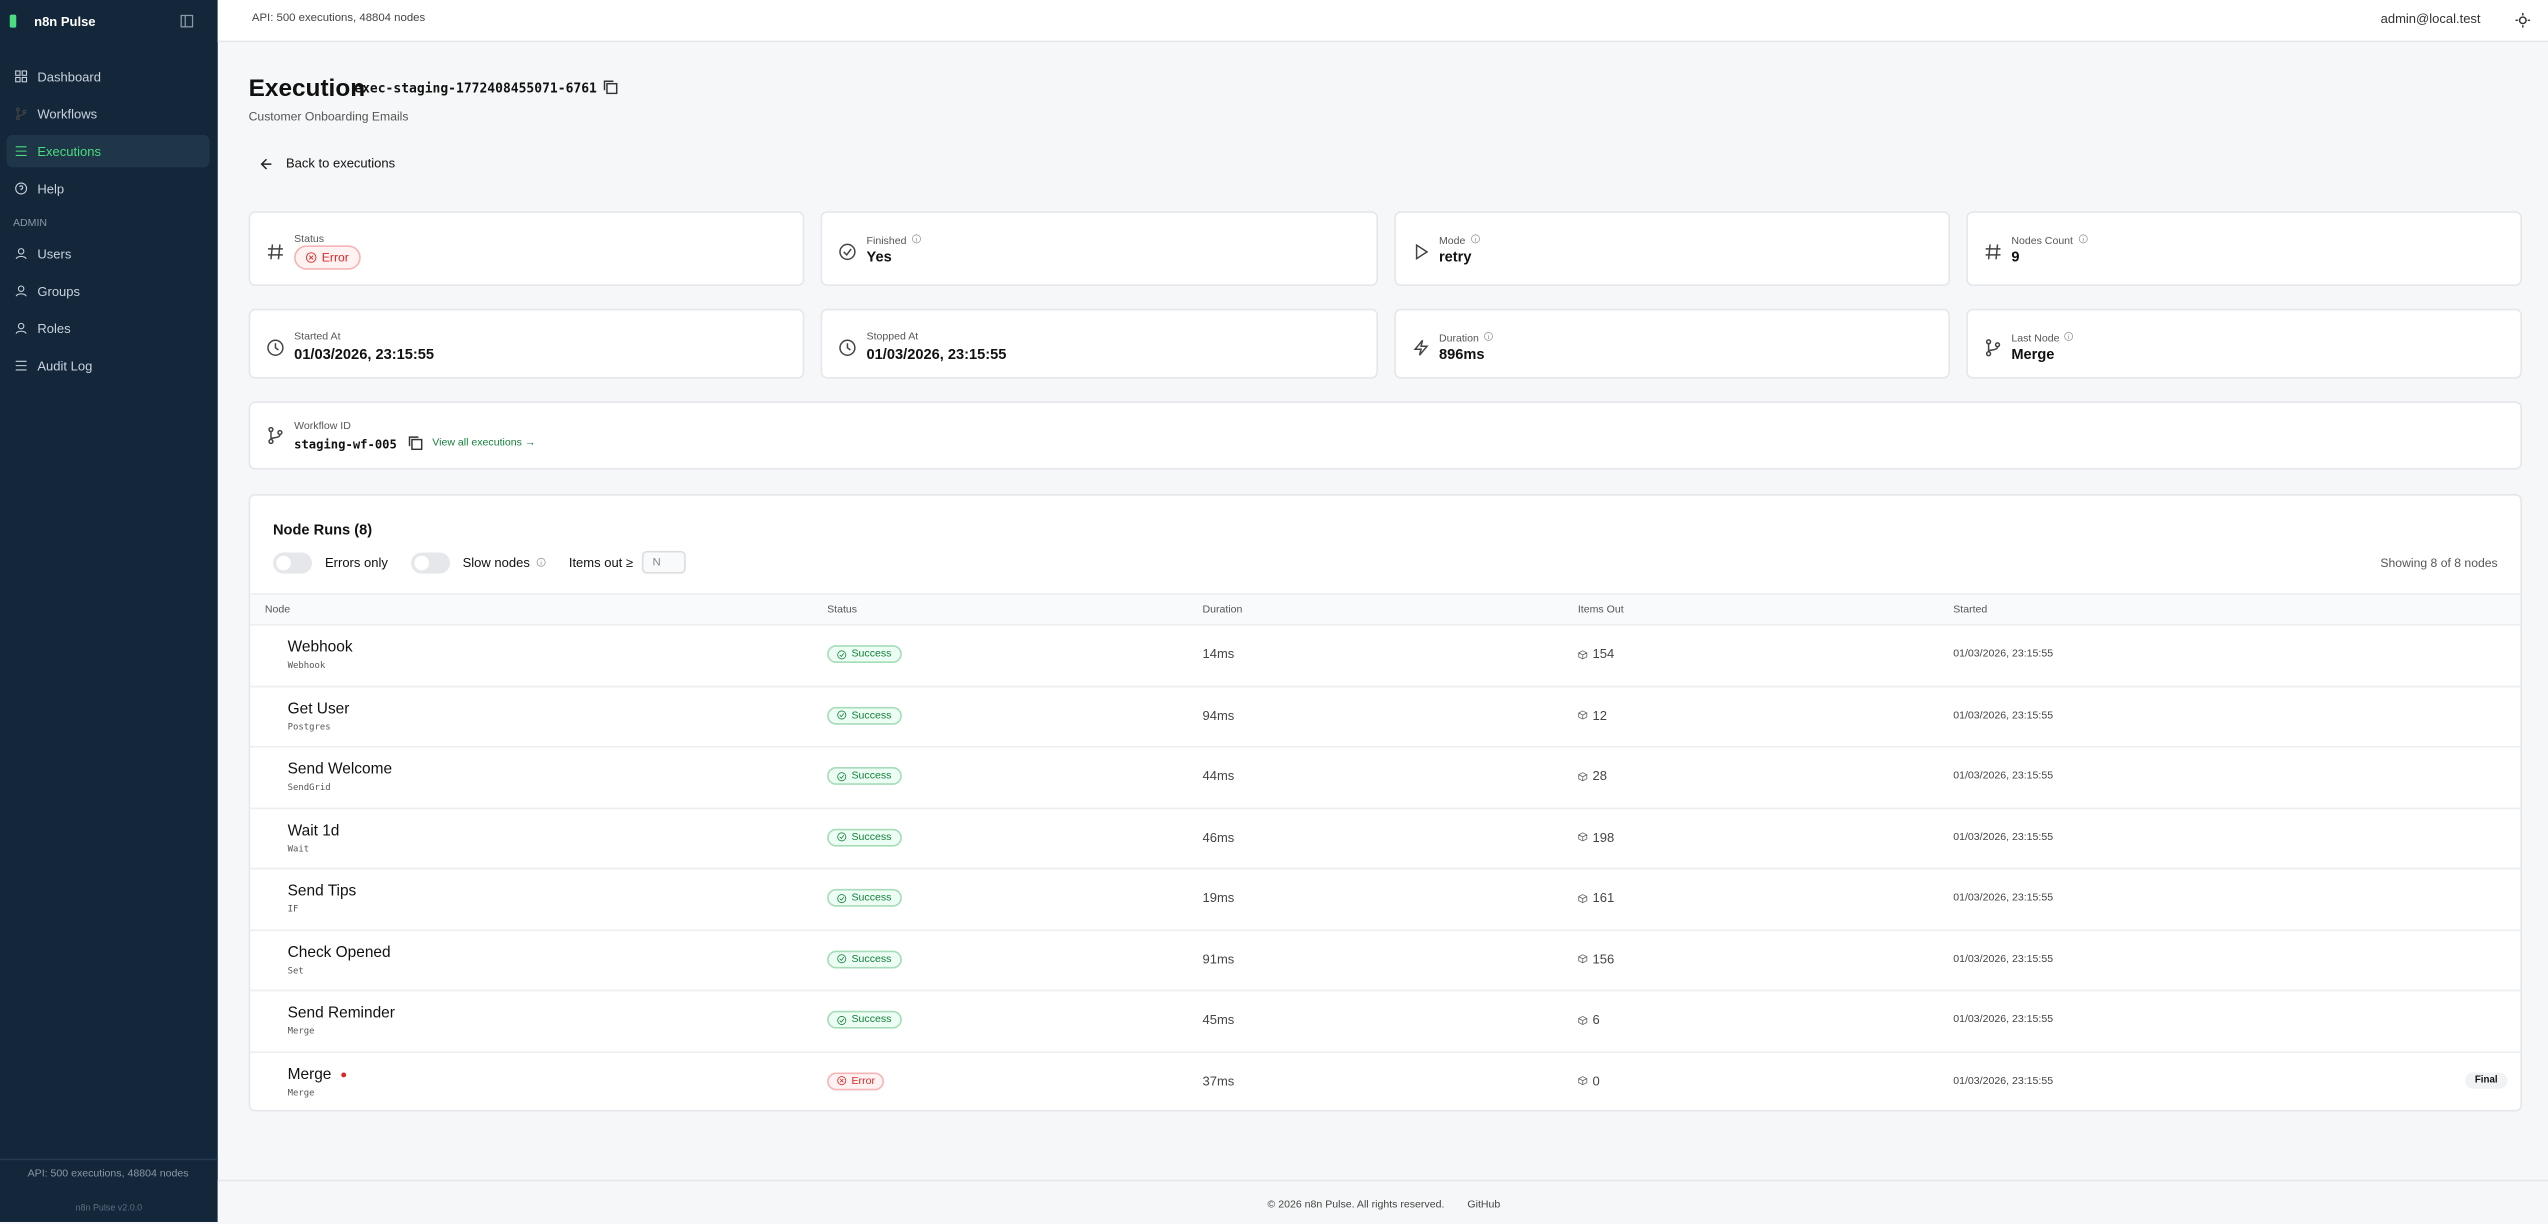  What do you see at coordinates (187, 21) in the screenshot?
I see `collapse-button` at bounding box center [187, 21].